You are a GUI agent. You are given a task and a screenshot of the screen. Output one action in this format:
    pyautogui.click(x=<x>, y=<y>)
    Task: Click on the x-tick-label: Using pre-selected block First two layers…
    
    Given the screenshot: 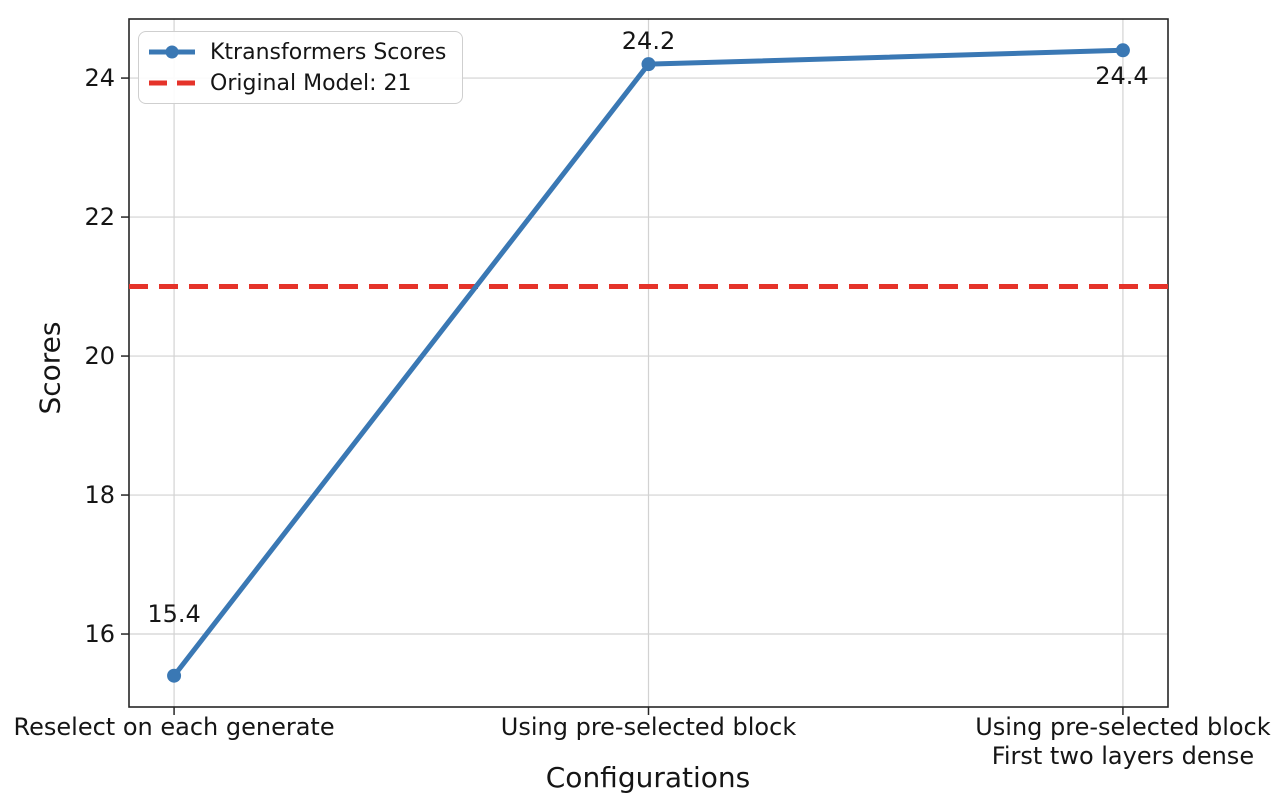 What is the action you would take?
    pyautogui.click(x=1122, y=742)
    